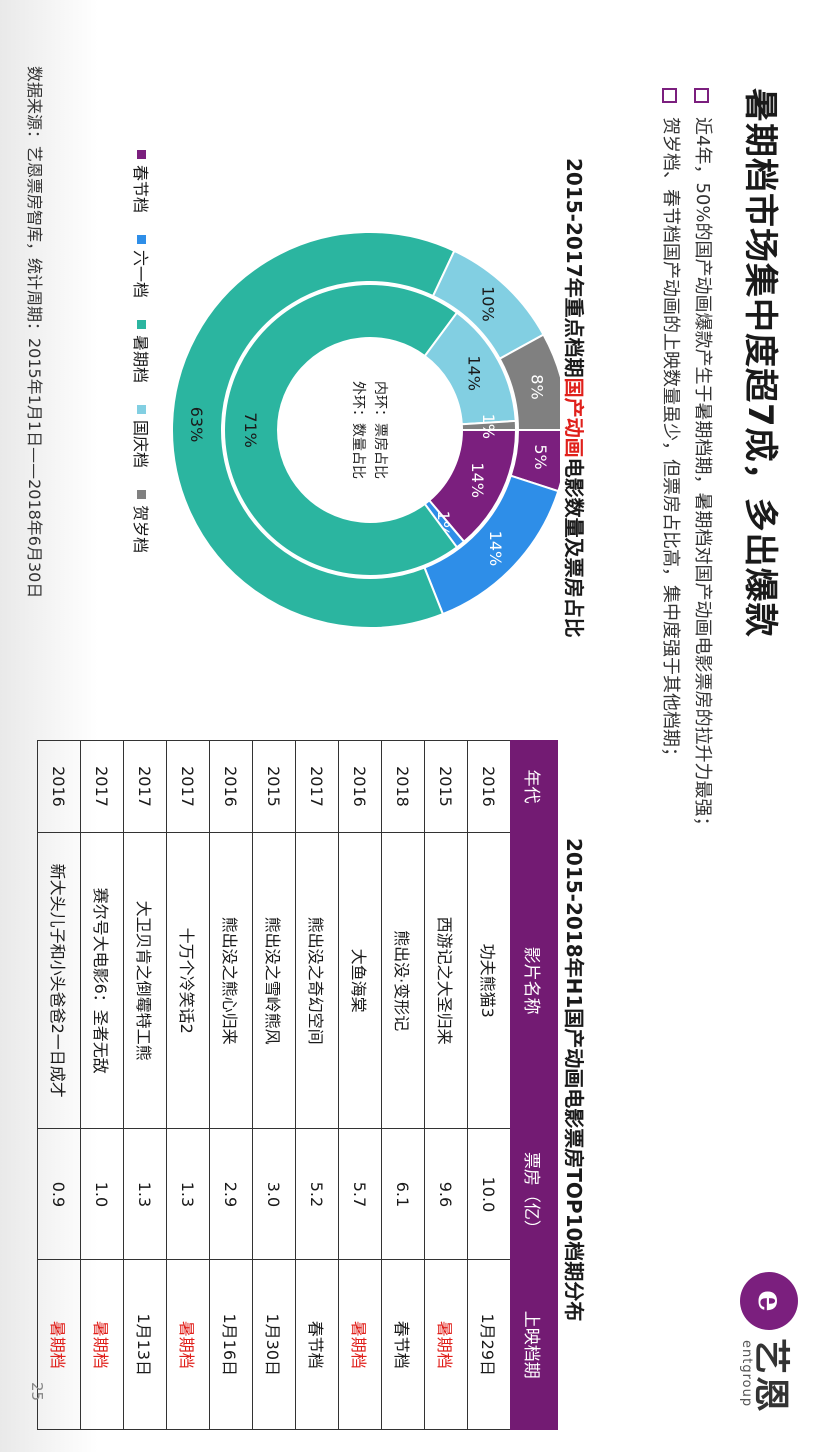 The width and height of the screenshot is (816, 1452). I want to click on cell-box-office: 6.1, so click(403, 1194).